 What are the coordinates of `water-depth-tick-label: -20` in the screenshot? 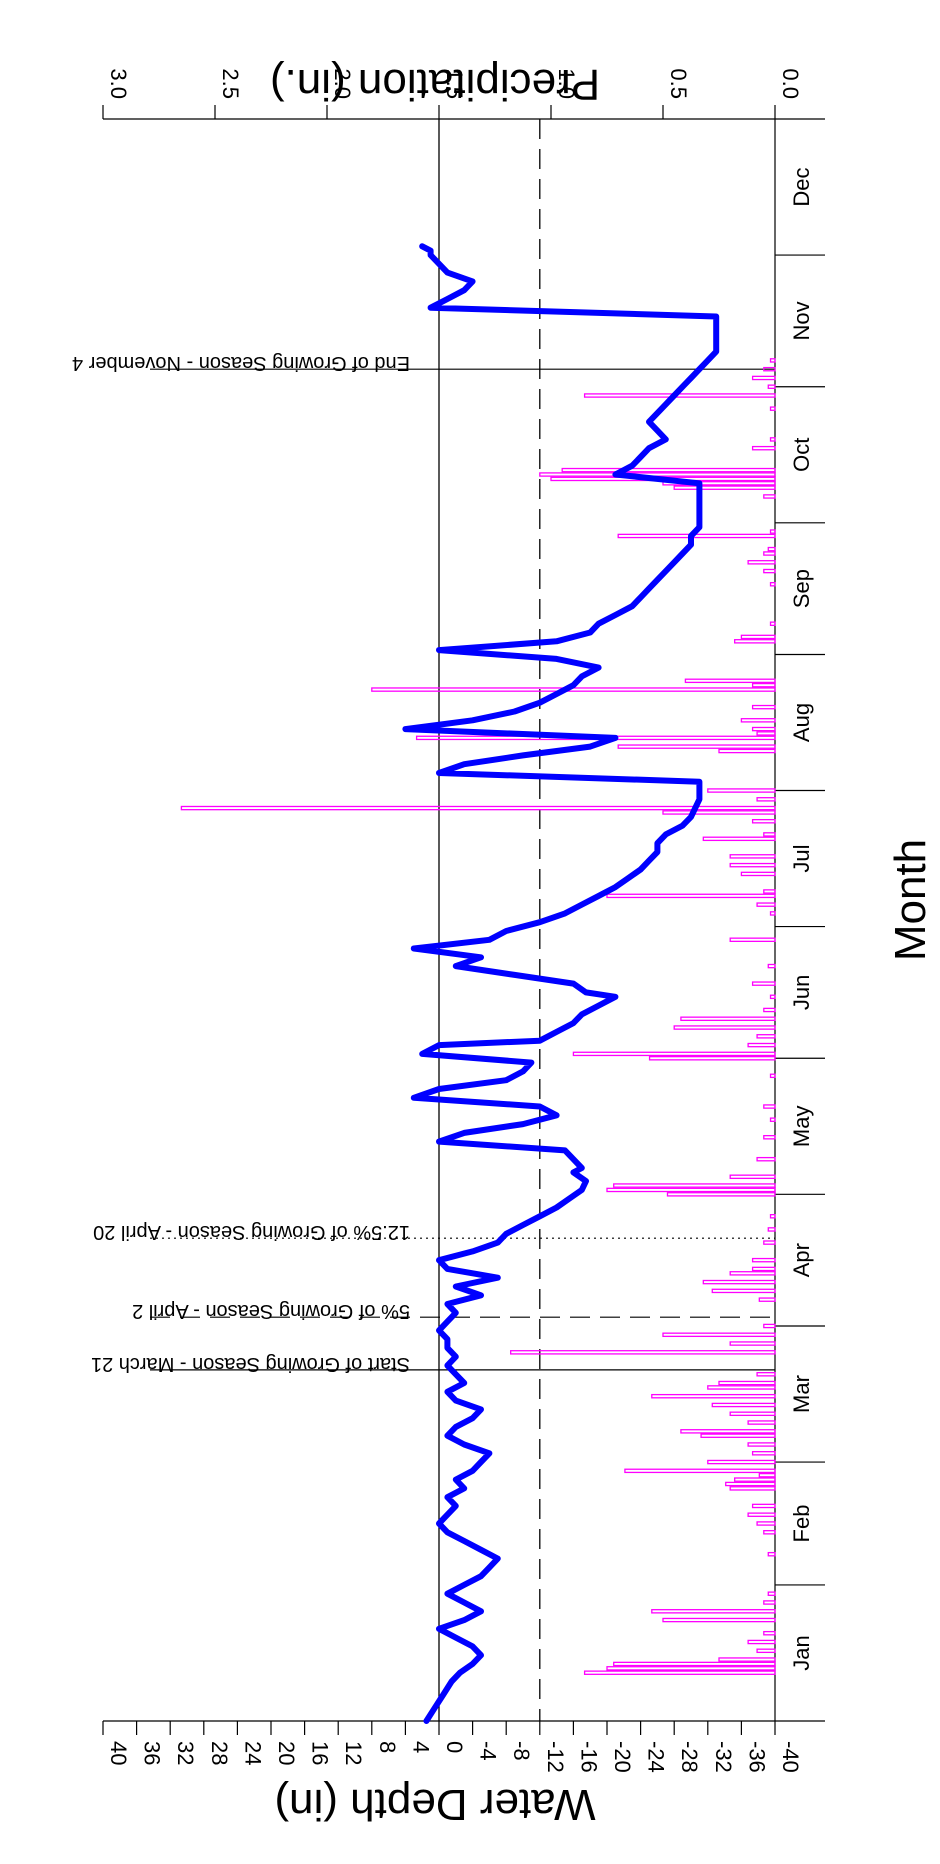 It's located at (622, 1757).